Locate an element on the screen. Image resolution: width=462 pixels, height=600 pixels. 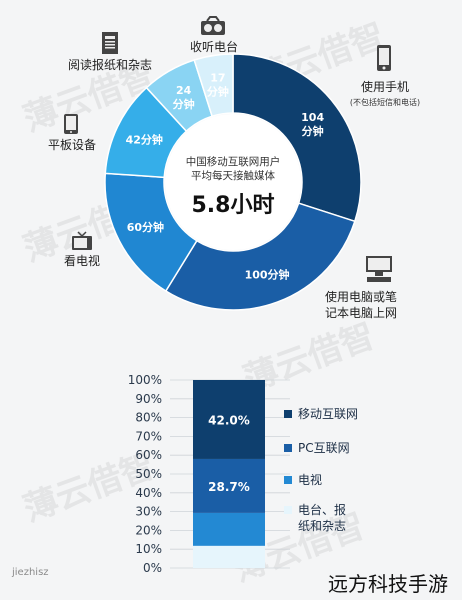
donut-slice-value-label: 60分钟 is located at coordinates (145, 227).